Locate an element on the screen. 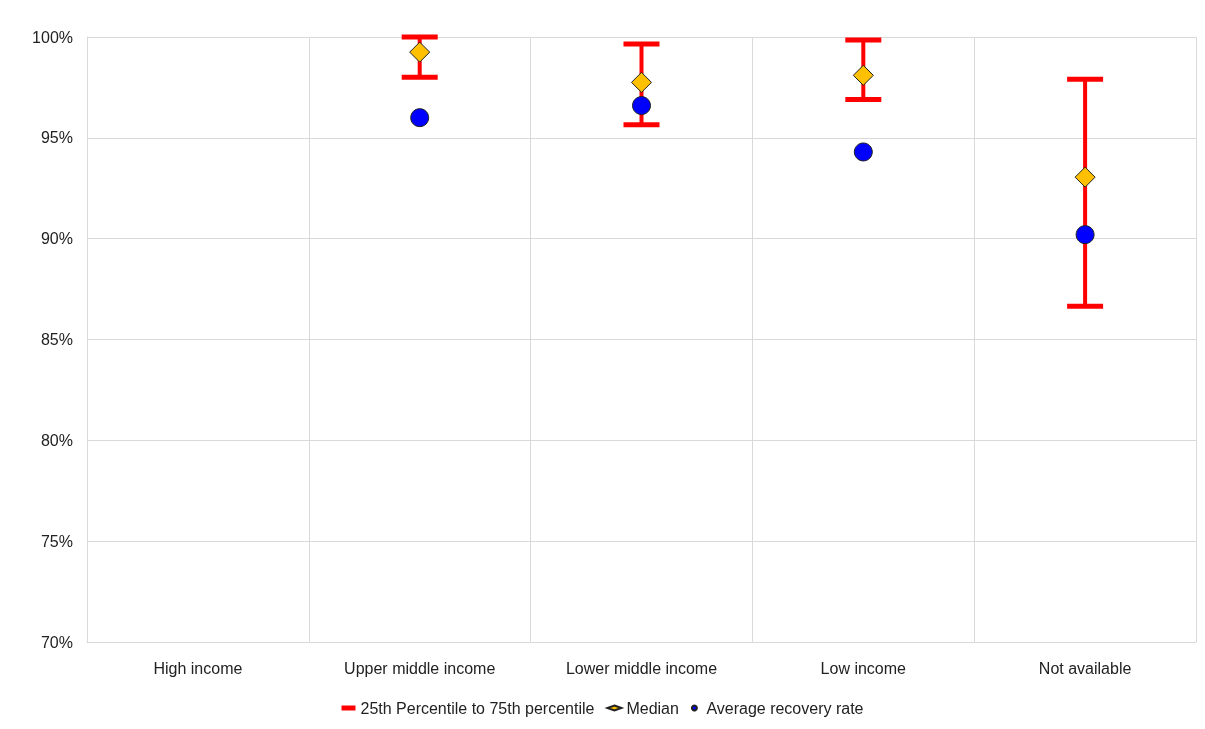  x-tick-label: Lower middle income is located at coordinates (641, 668).